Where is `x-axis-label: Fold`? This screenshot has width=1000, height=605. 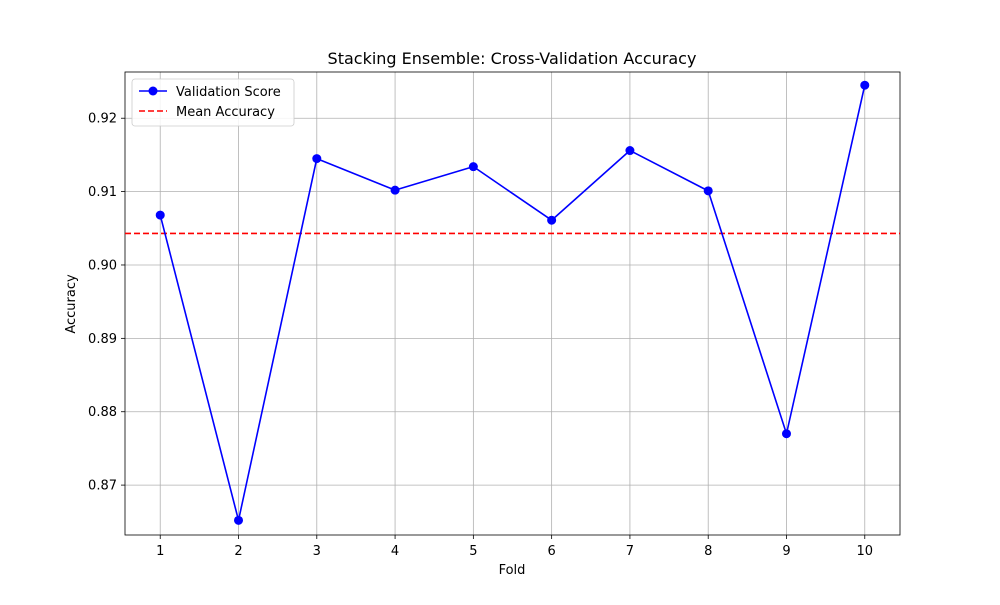
x-axis-label: Fold is located at coordinates (512, 570).